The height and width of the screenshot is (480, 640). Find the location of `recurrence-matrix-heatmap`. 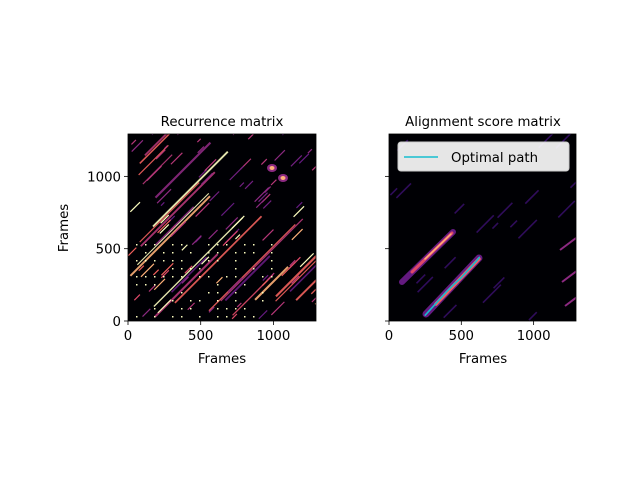

recurrence-matrix-heatmap is located at coordinates (222, 230).